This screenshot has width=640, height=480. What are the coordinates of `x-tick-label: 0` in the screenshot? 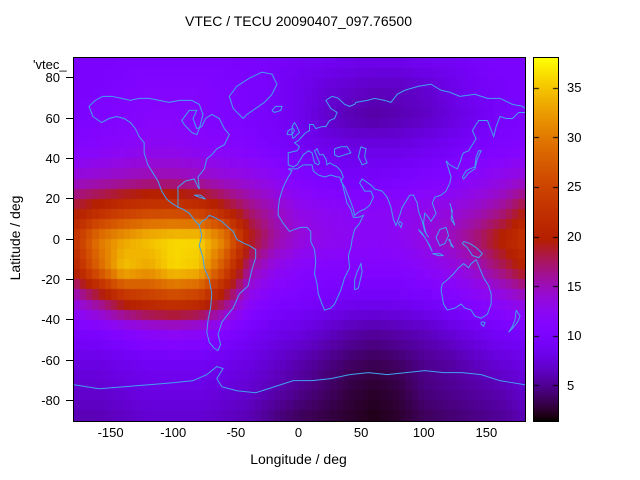 It's located at (298, 432).